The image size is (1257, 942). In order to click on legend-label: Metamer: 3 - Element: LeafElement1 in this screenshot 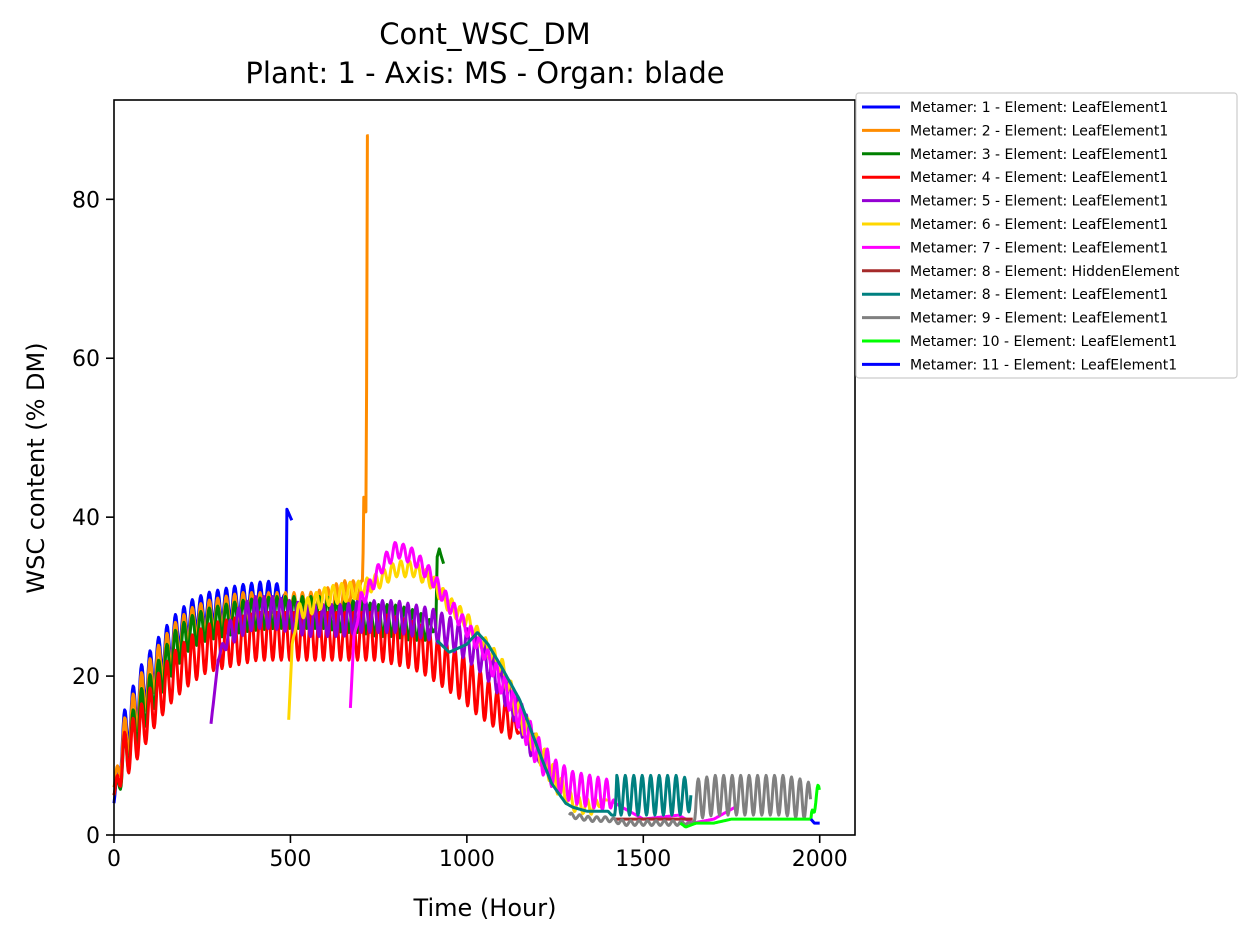, I will do `click(1039, 155)`.